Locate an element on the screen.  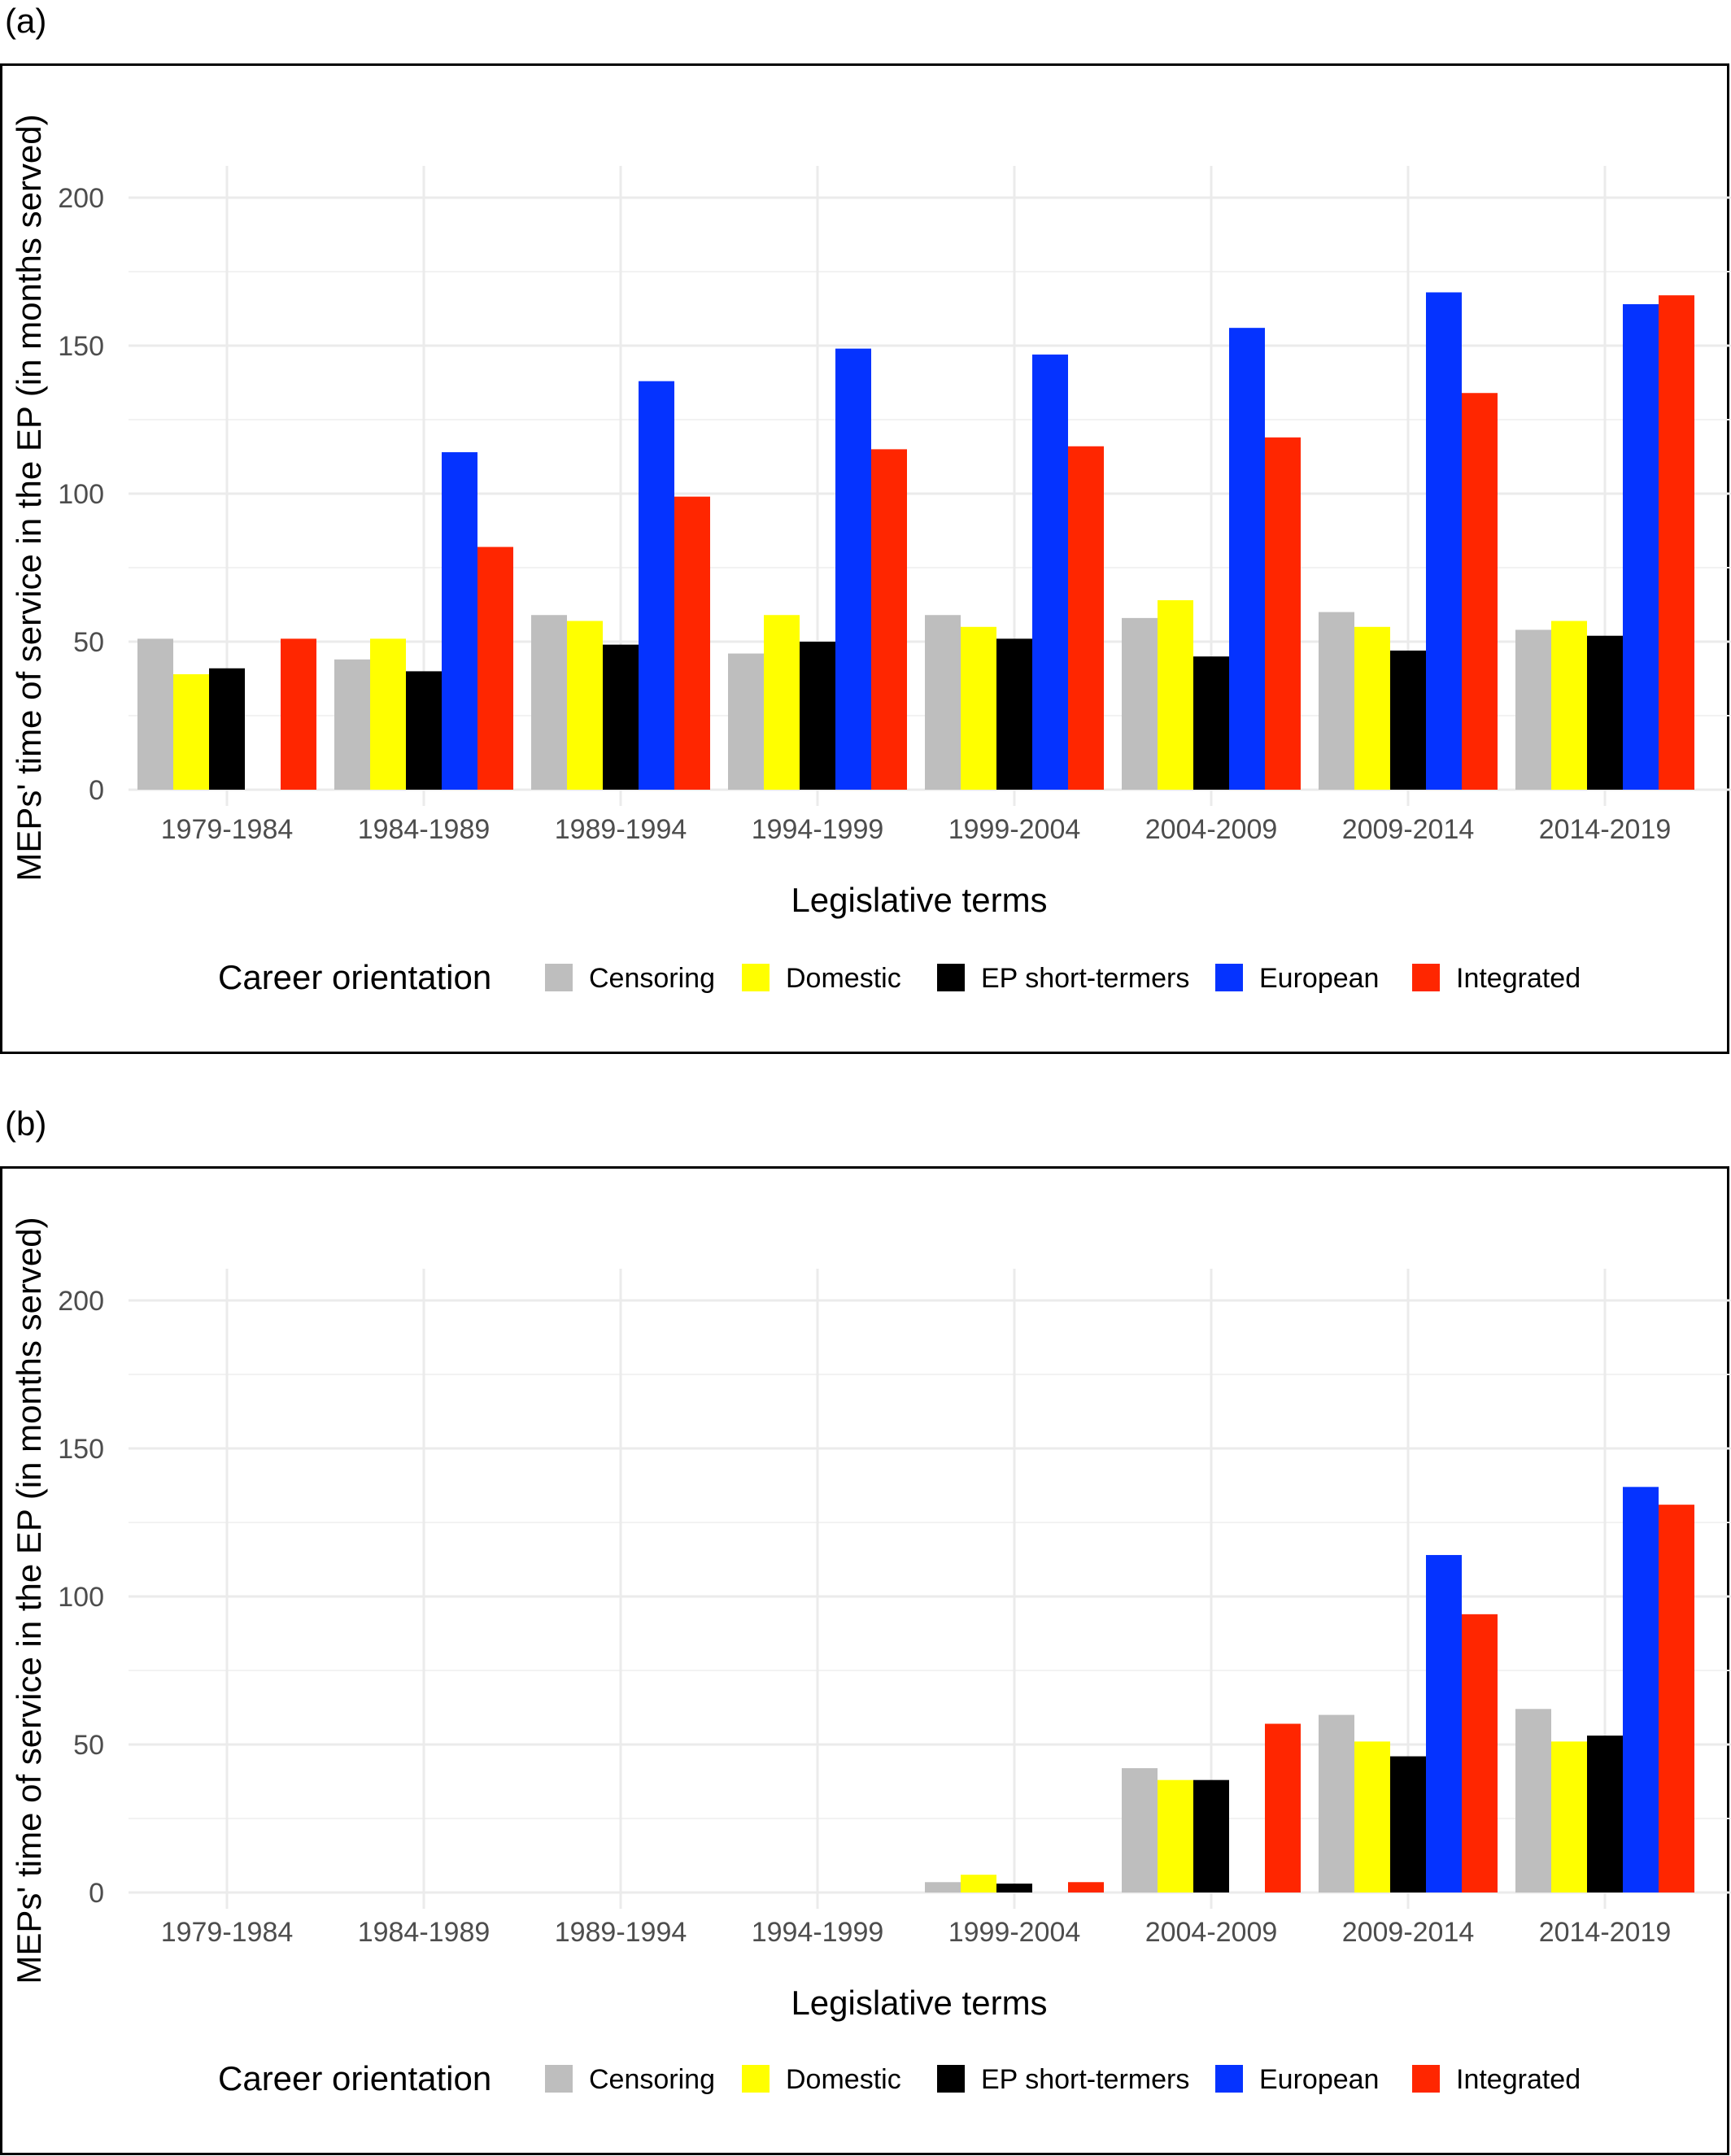
x-tick-label: 1984-1989 is located at coordinates (424, 829).